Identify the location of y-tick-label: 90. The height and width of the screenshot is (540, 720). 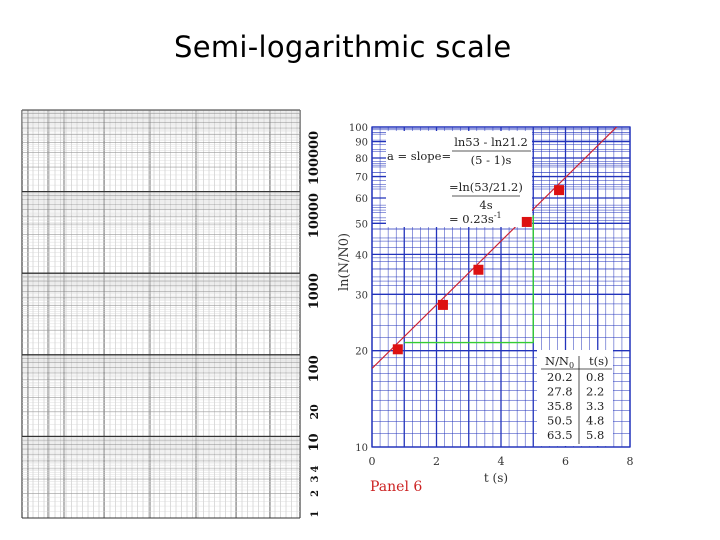
(361, 143).